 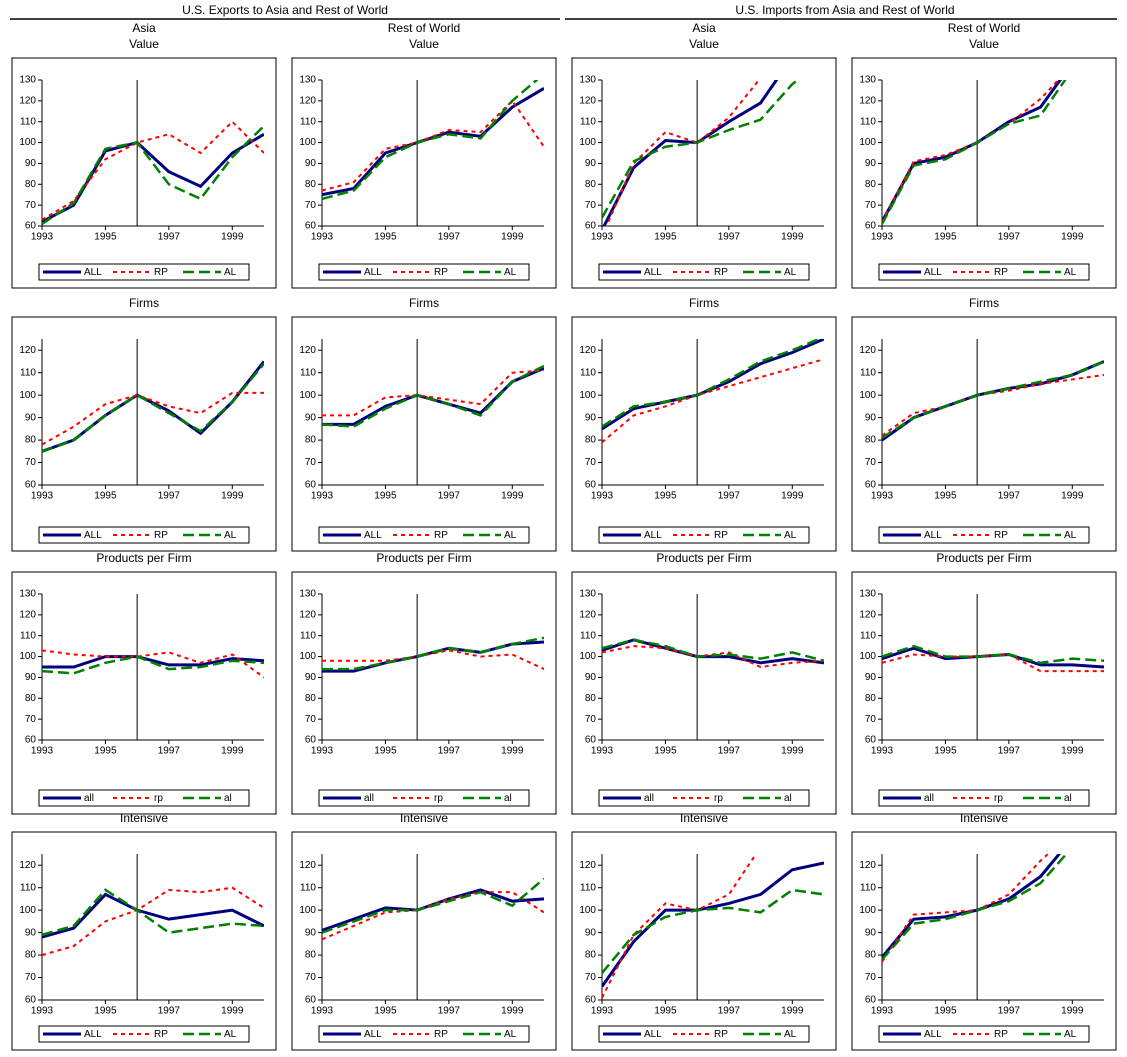 What do you see at coordinates (984, 28) in the screenshot?
I see `column-header: Rest of World` at bounding box center [984, 28].